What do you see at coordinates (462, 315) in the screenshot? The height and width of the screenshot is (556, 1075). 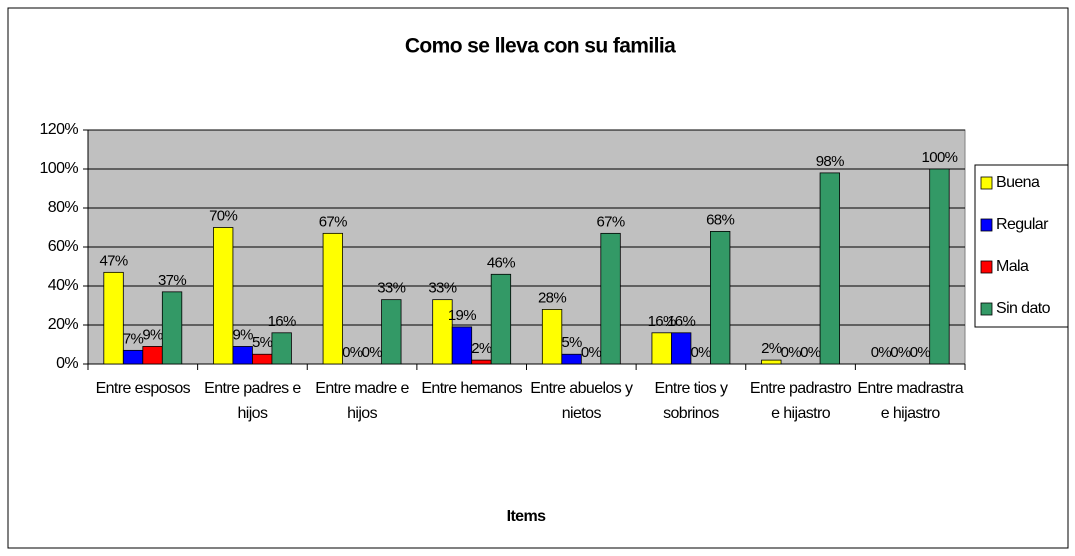 I see `data-label: 19%` at bounding box center [462, 315].